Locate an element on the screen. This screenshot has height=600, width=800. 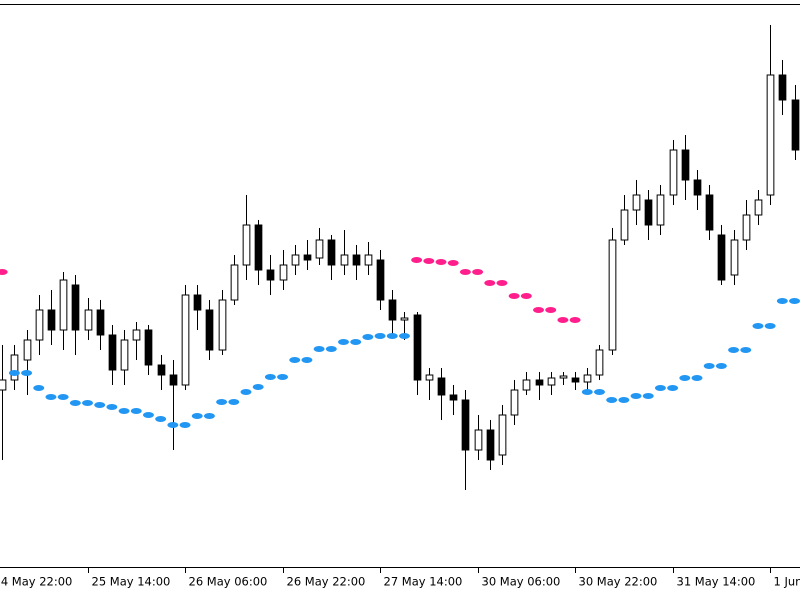
x-tick-label: 1 Jun 06:00 is located at coordinates (787, 582).